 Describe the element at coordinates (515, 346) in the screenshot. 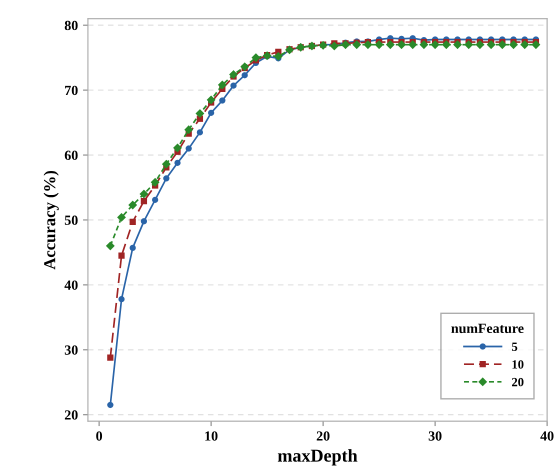

I see `legend-label: 5` at that location.